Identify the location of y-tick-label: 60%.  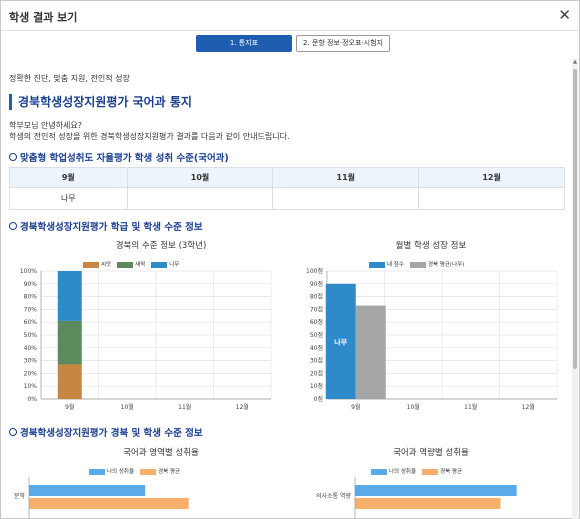
(31, 322).